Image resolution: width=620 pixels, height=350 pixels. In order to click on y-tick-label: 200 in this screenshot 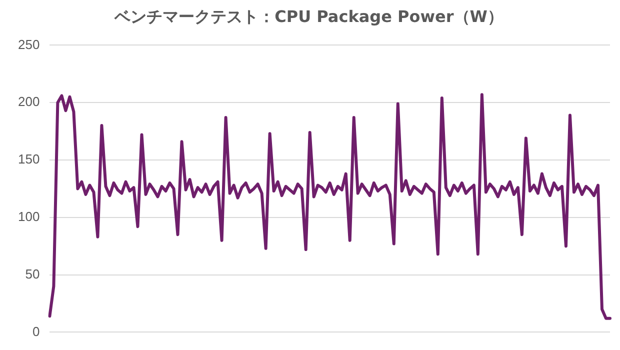, I will do `click(29, 102)`.